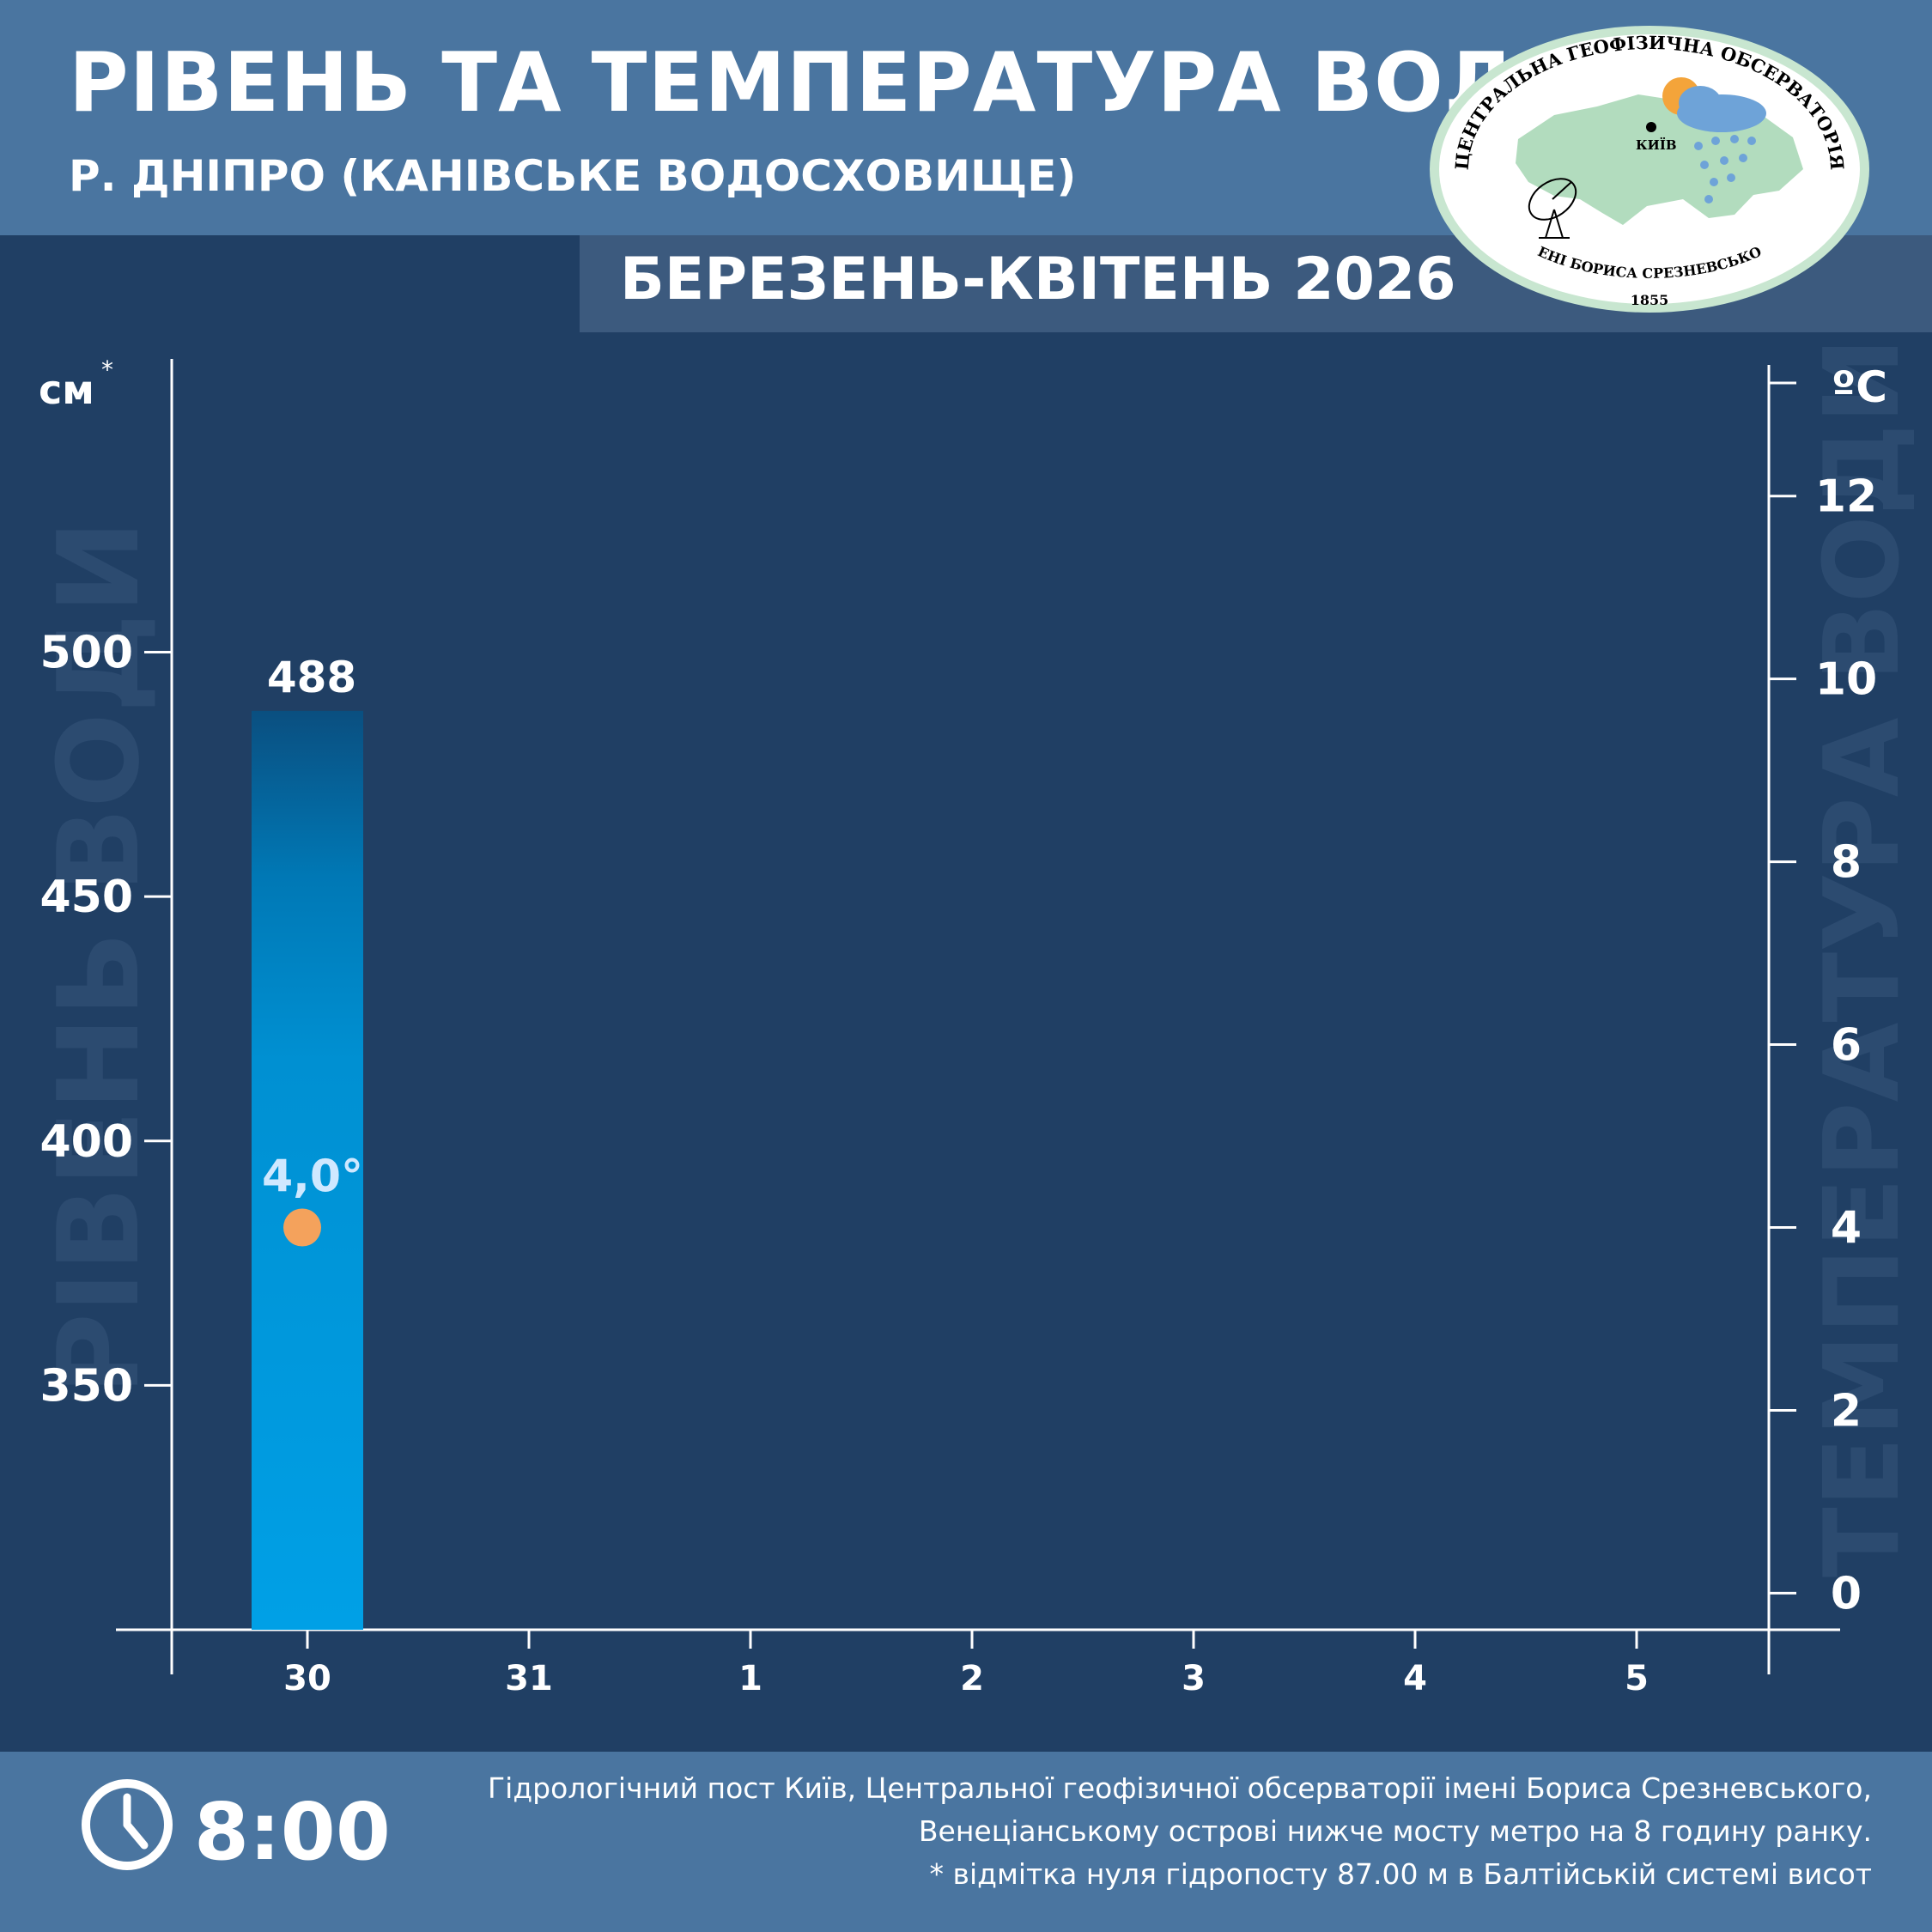 This screenshot has width=1932, height=1932. What do you see at coordinates (1846, 1229) in the screenshot?
I see `right-axis-tick-label: 4` at bounding box center [1846, 1229].